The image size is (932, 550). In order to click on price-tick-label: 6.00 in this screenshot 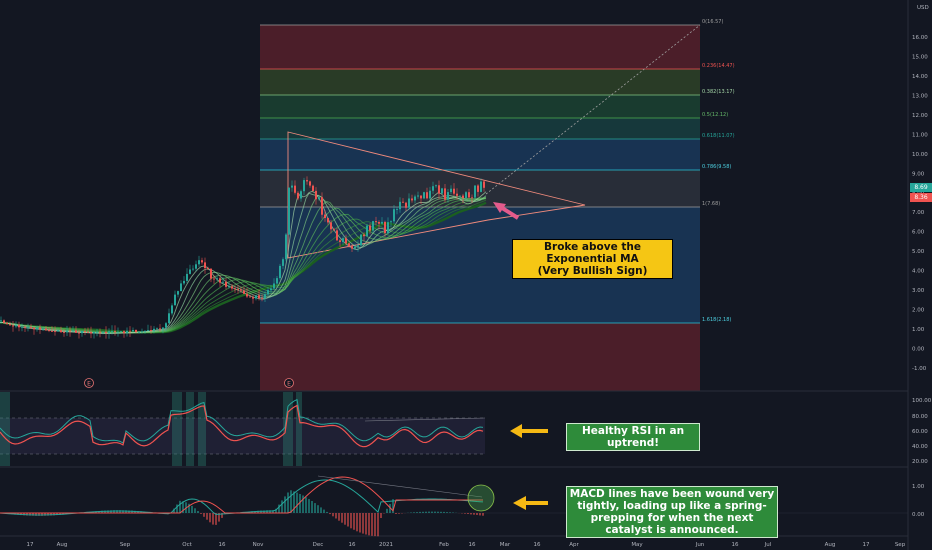, I will do `click(918, 233)`.